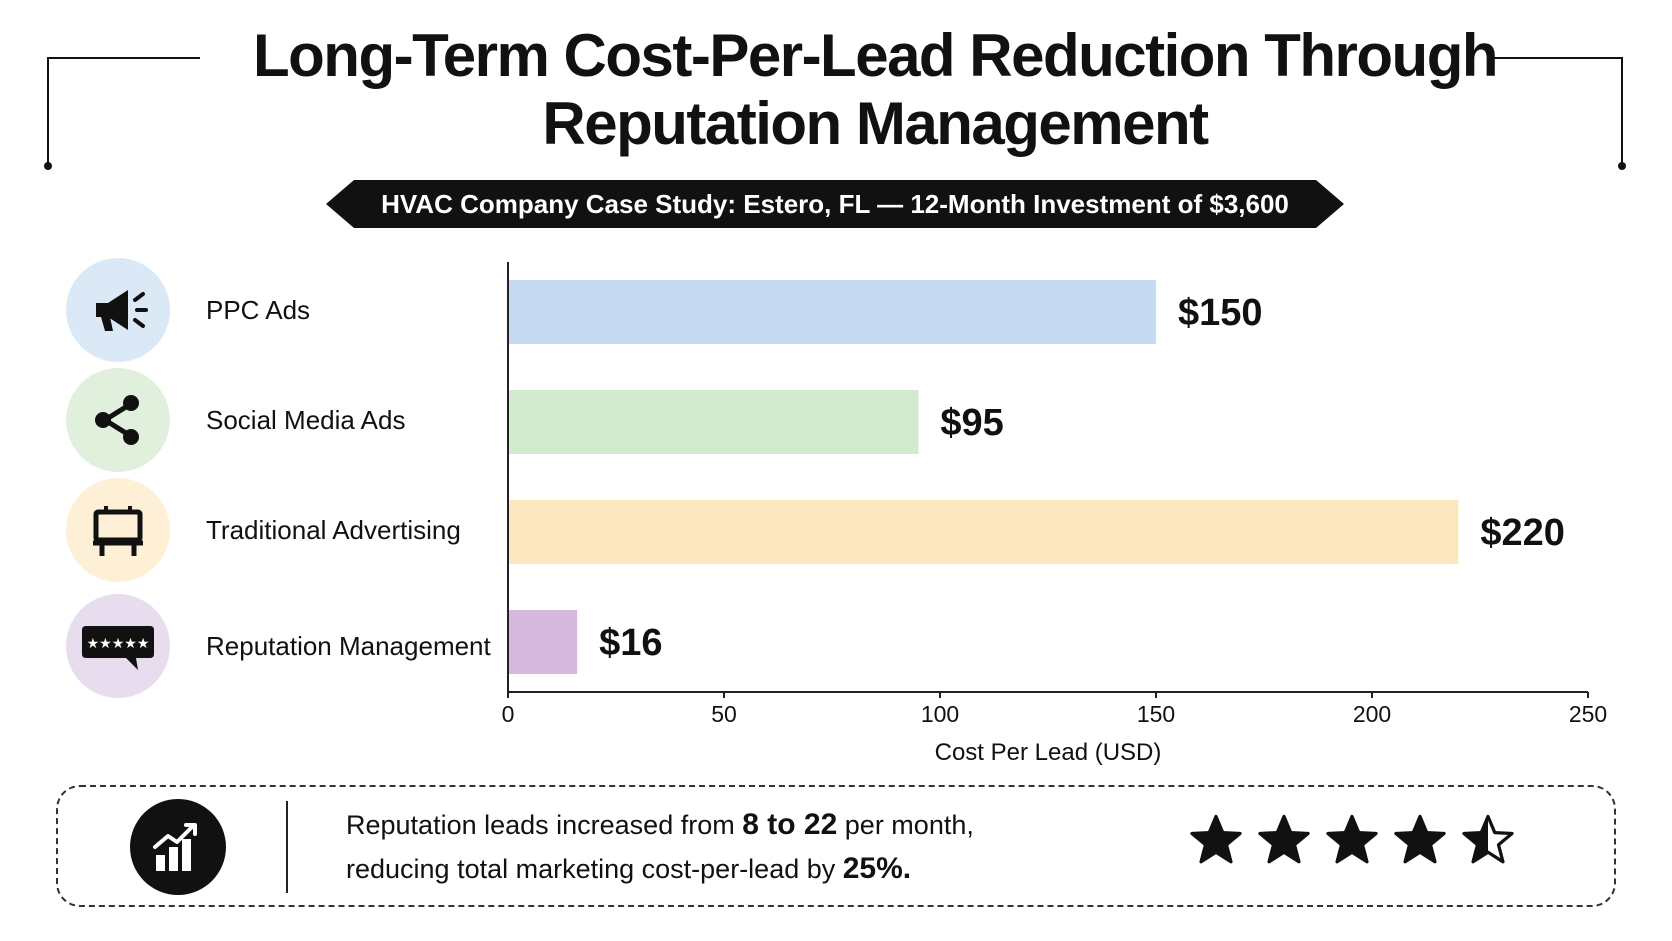 Image resolution: width=1672 pixels, height=941 pixels. Describe the element at coordinates (940, 714) in the screenshot. I see `x-tick-label: 100` at that location.